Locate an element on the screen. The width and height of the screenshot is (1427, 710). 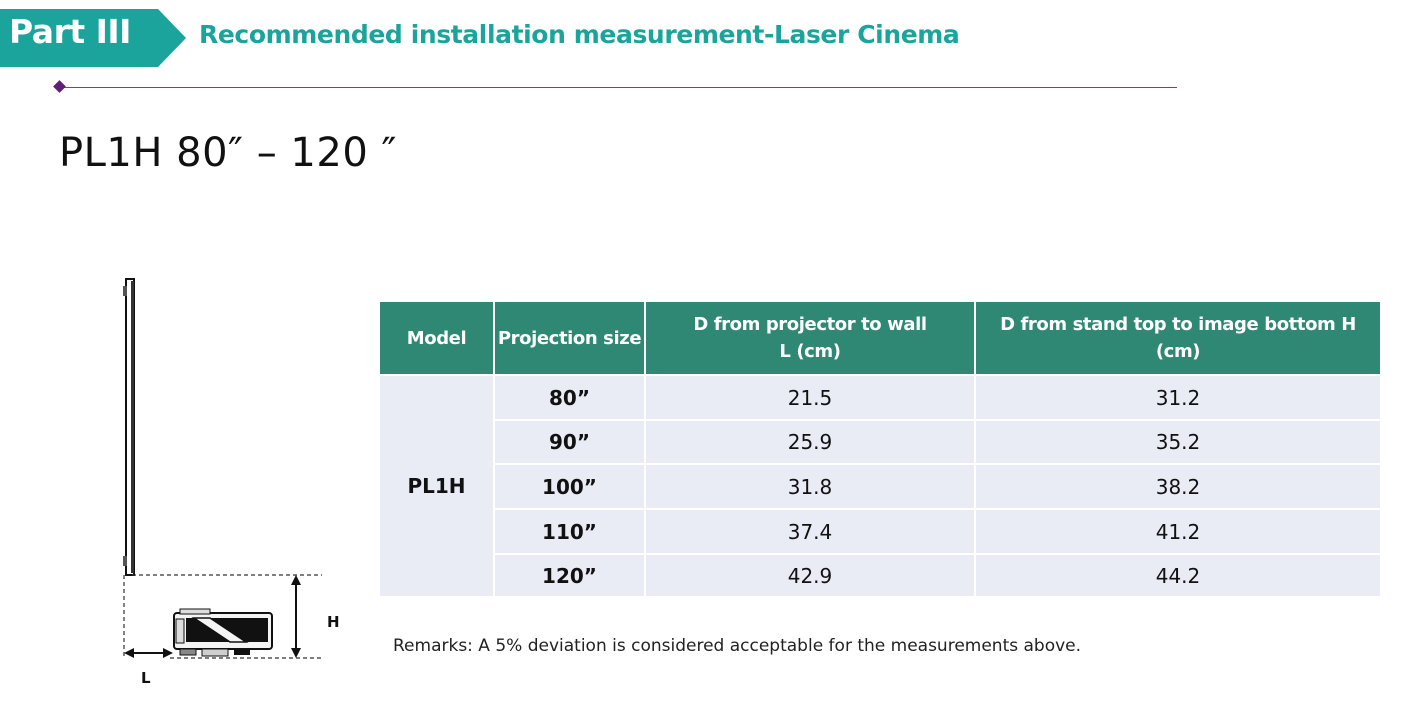
col-header-model: Model is located at coordinates (436, 338).